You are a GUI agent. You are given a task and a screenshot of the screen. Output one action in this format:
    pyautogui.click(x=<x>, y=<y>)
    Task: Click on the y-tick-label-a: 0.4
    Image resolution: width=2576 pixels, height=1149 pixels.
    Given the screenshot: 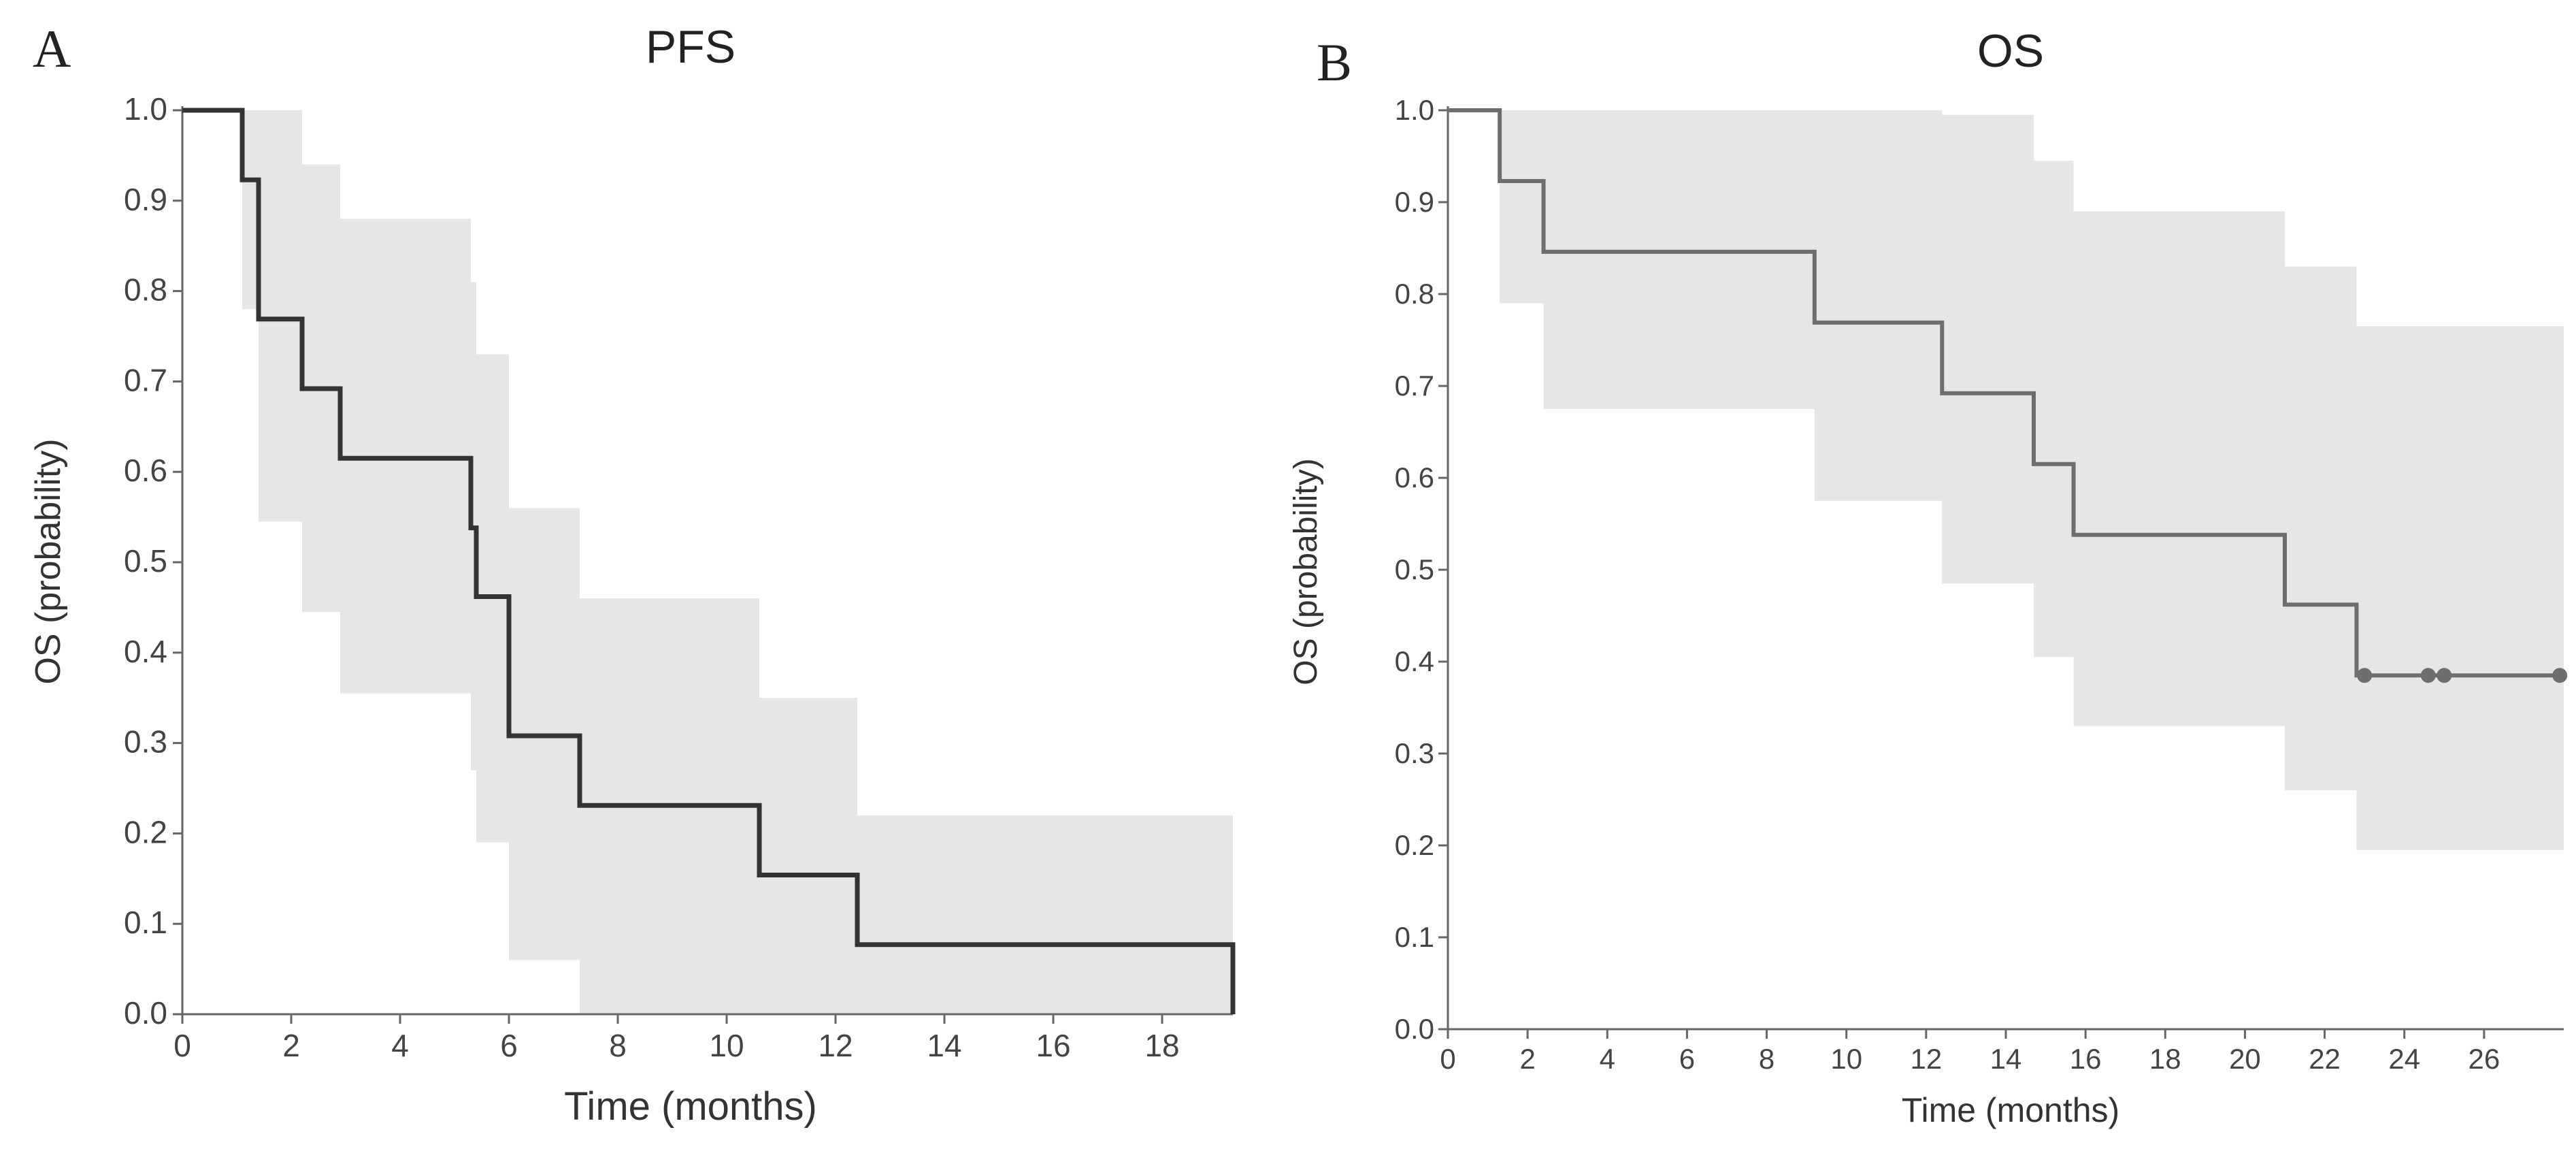 What is the action you would take?
    pyautogui.click(x=146, y=651)
    